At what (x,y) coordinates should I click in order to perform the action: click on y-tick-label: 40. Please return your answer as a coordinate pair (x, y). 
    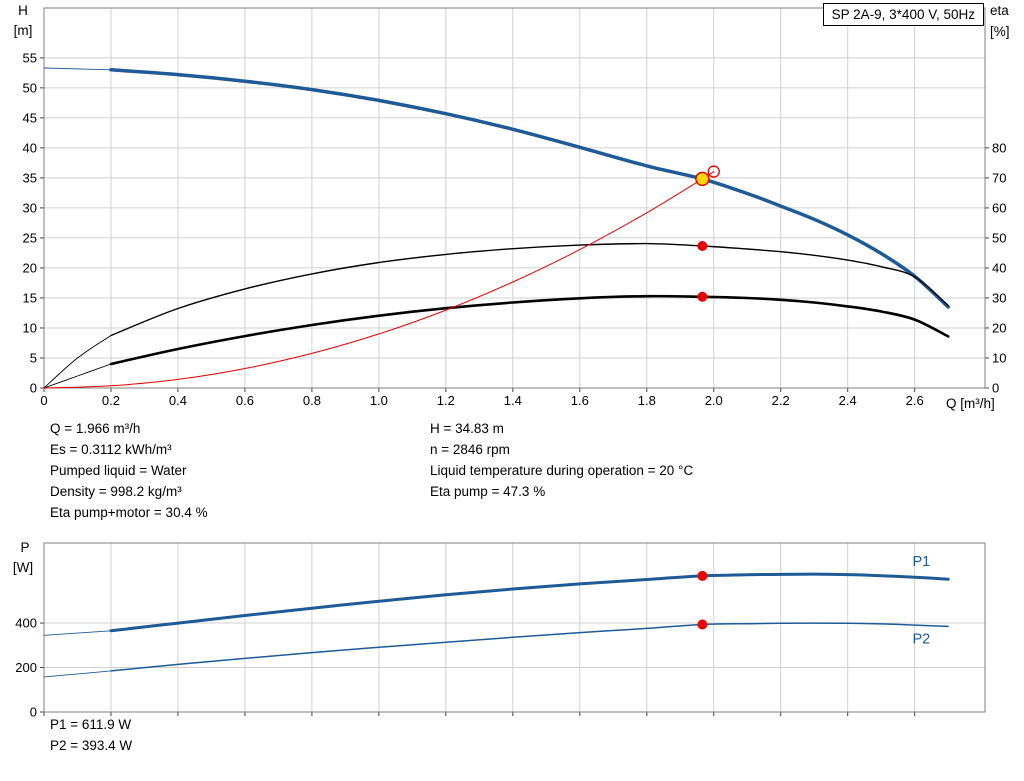
    Looking at the image, I should click on (30, 147).